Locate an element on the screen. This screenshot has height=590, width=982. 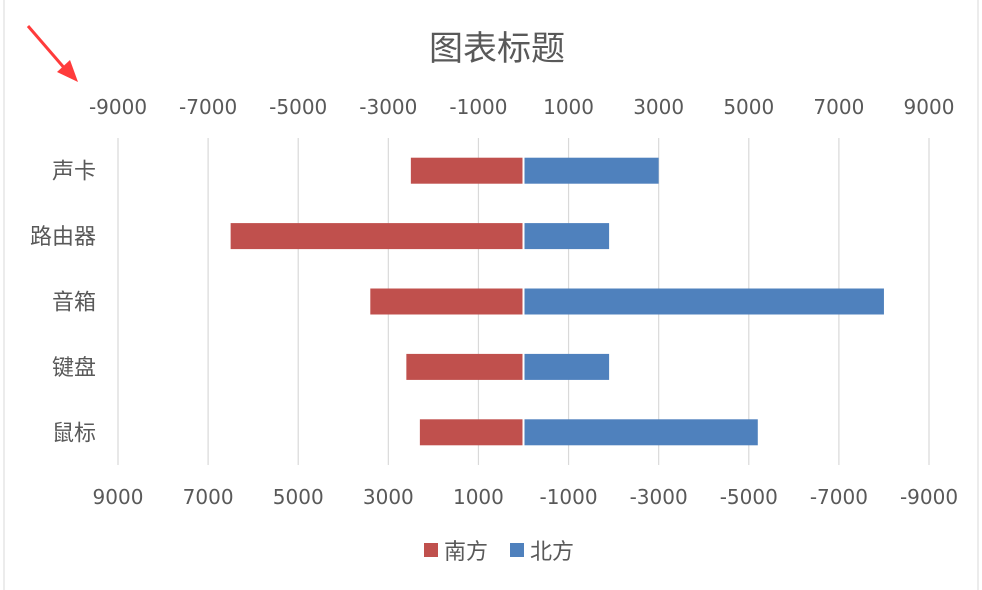
top-axis-tick-label: 5000 is located at coordinates (748, 107).